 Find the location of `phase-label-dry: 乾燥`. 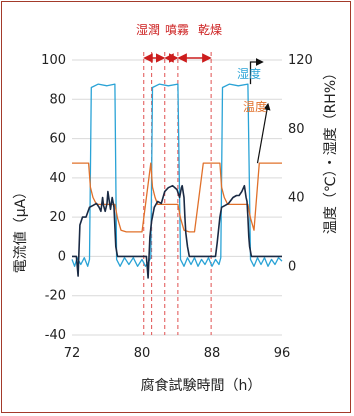

phase-label-dry: 乾燥 is located at coordinates (210, 30).